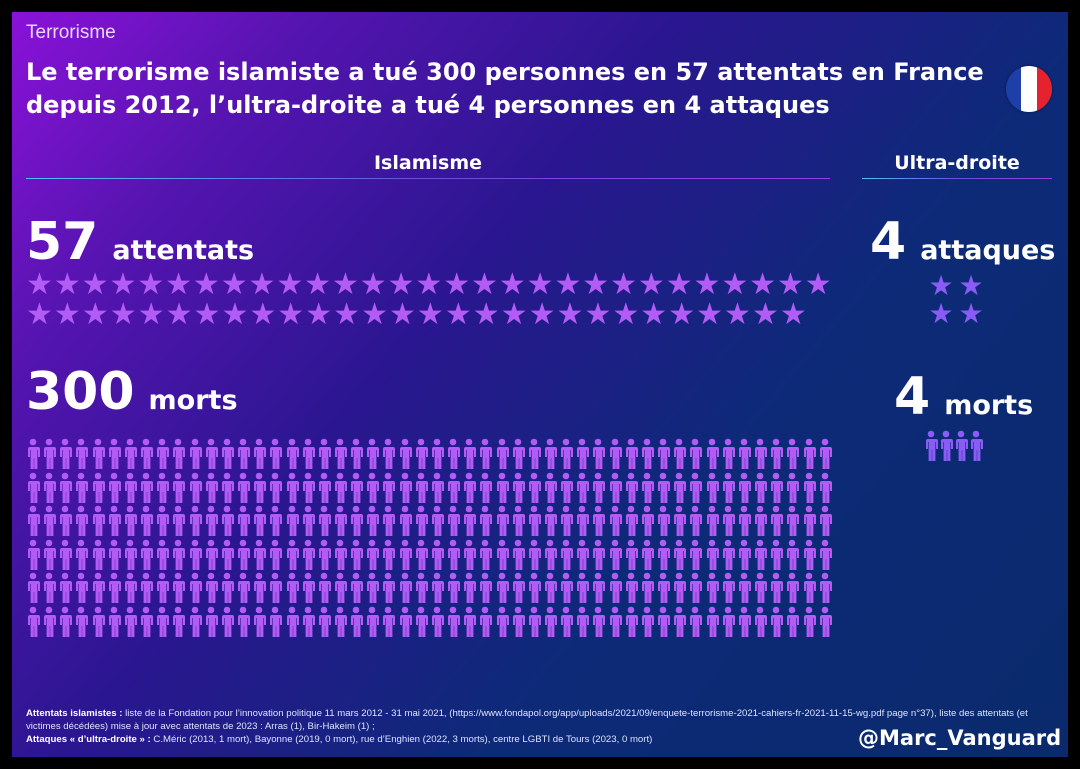 The width and height of the screenshot is (1080, 769). Describe the element at coordinates (963, 397) in the screenshot. I see `ultra-droite-deaths-stat: 4 morts` at that location.